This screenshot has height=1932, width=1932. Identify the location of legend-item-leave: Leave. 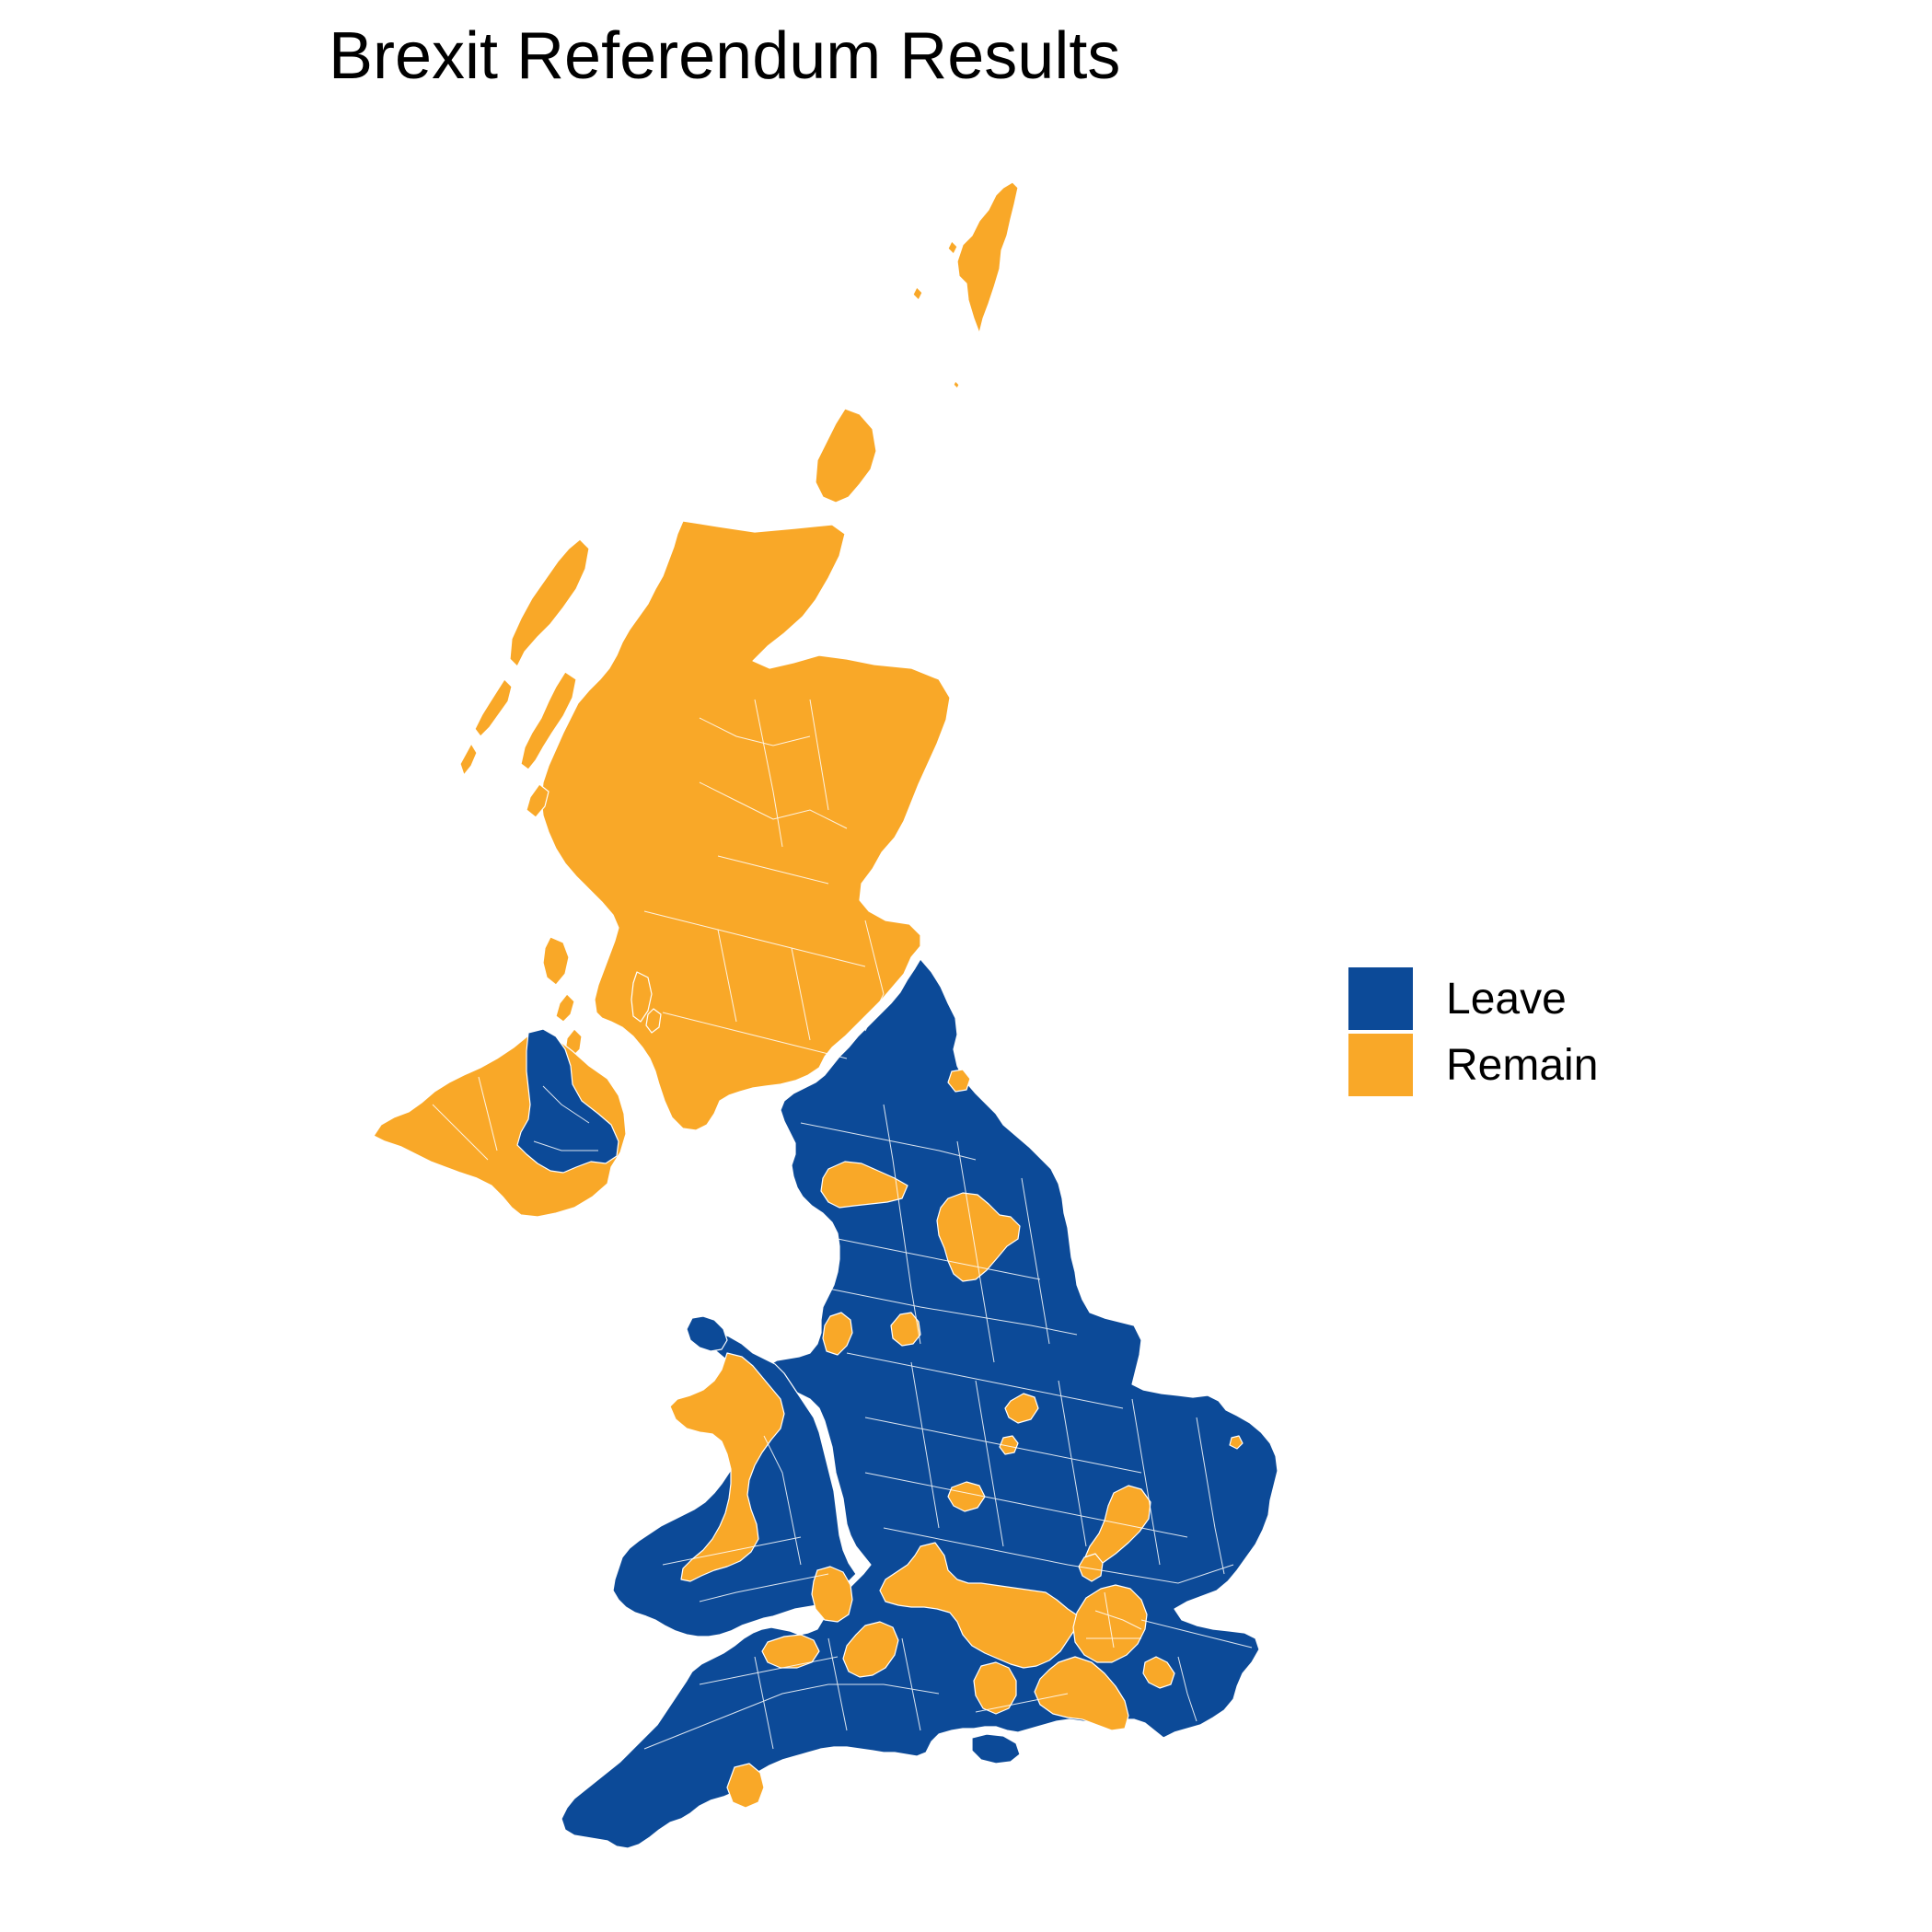
(1473, 998).